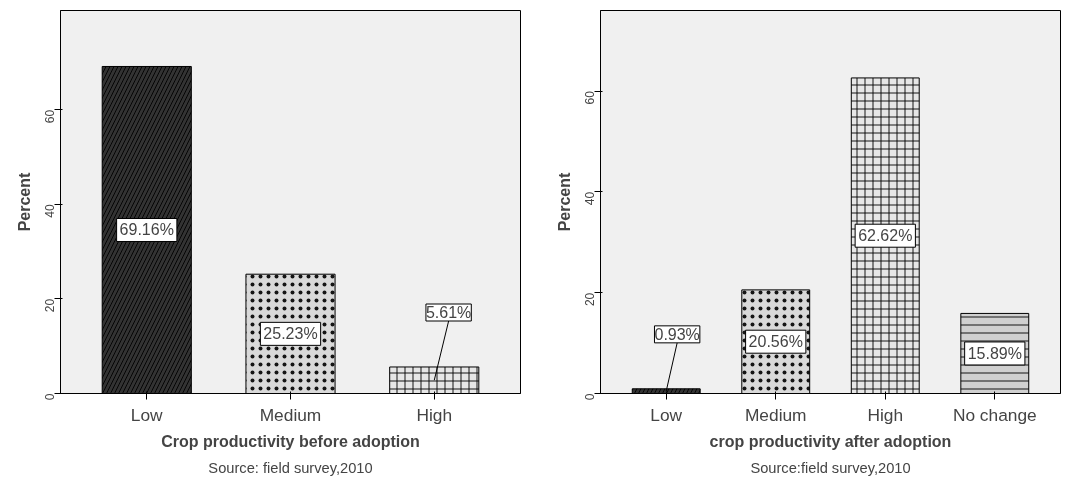  I want to click on x-axis-title: crop productivity after adoption, so click(830, 441).